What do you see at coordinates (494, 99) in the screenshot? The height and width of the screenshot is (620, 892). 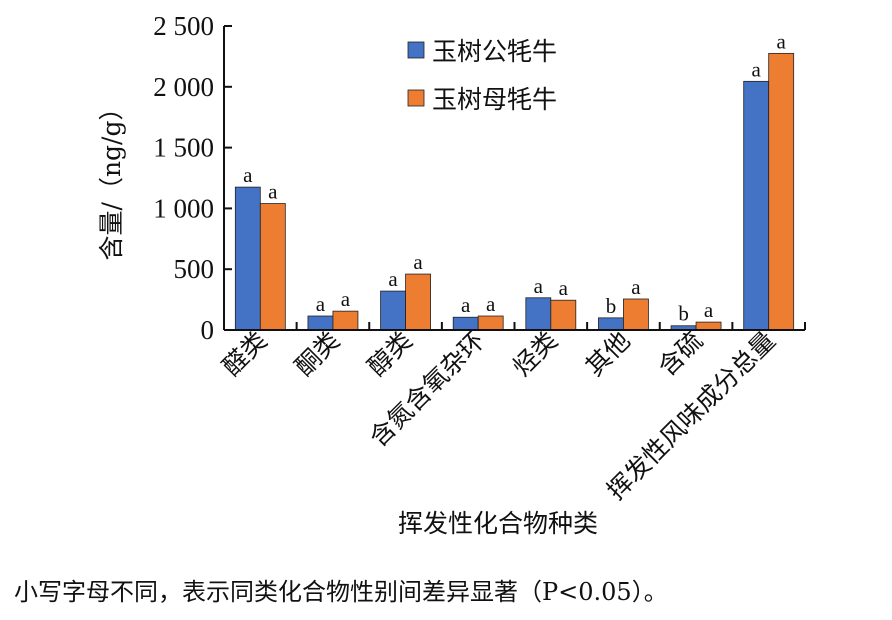 I see `legend-label-female: 玉树母牦牛` at bounding box center [494, 99].